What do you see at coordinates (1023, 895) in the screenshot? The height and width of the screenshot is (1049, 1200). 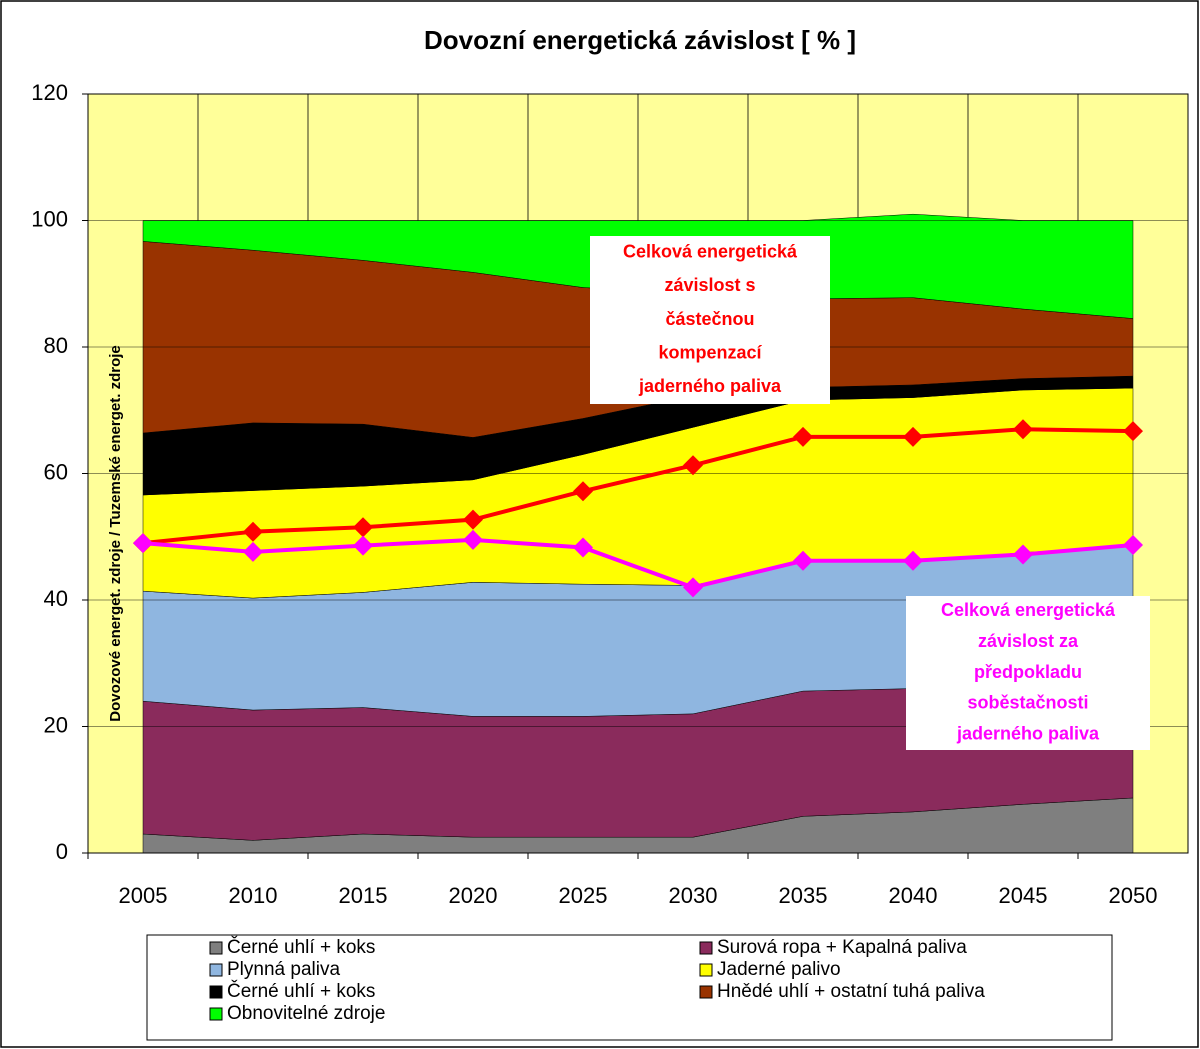 I see `x-tick-label: 2045` at bounding box center [1023, 895].